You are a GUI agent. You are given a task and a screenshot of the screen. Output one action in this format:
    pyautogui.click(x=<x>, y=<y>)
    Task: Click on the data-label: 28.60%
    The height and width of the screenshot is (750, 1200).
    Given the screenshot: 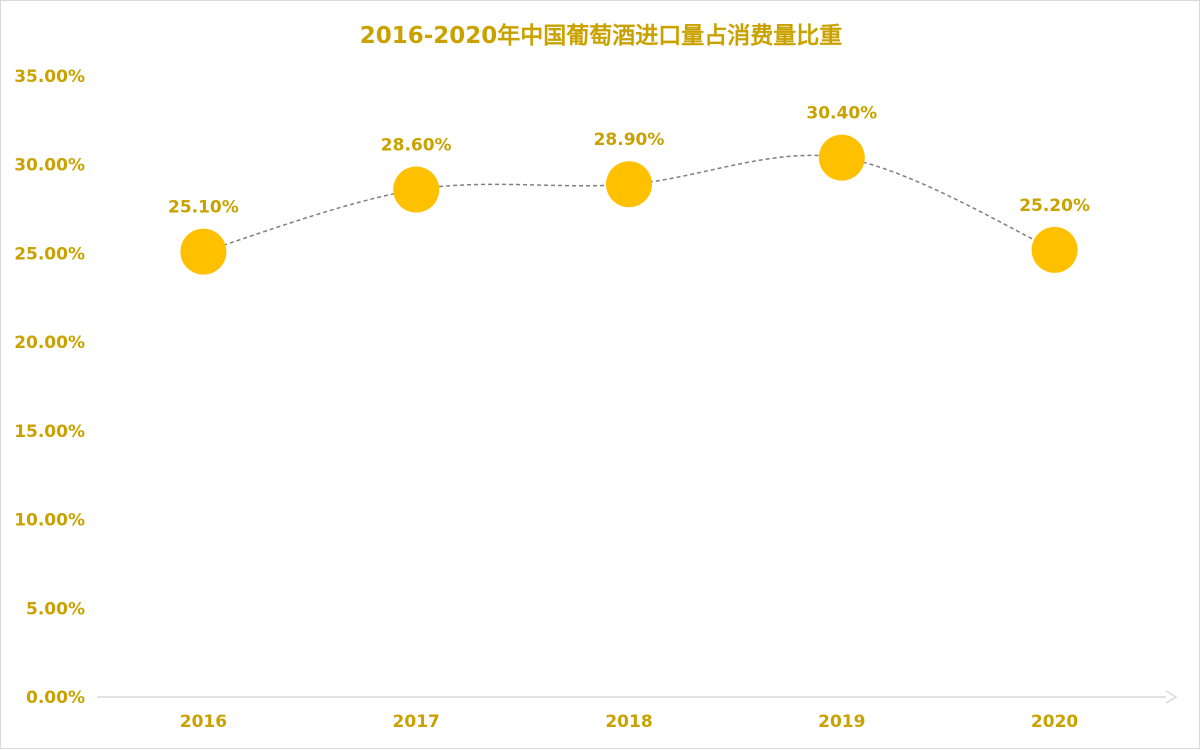 What is the action you would take?
    pyautogui.click(x=416, y=146)
    